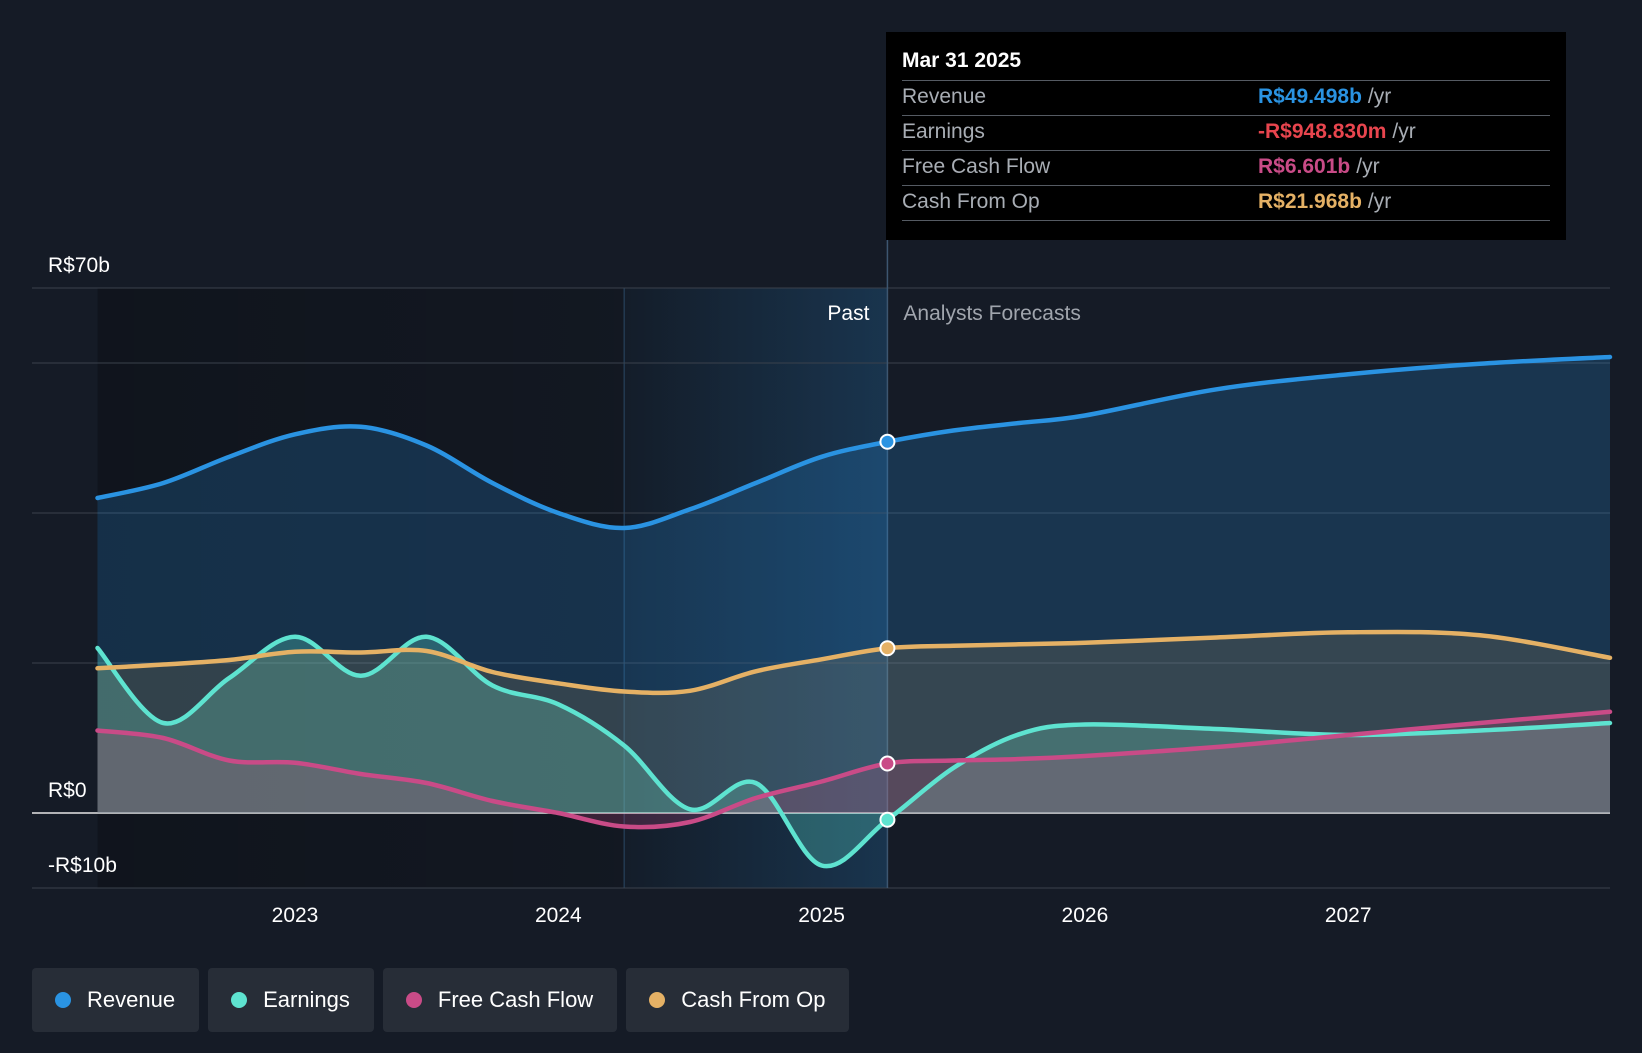  I want to click on past-label: Past, so click(848, 313).